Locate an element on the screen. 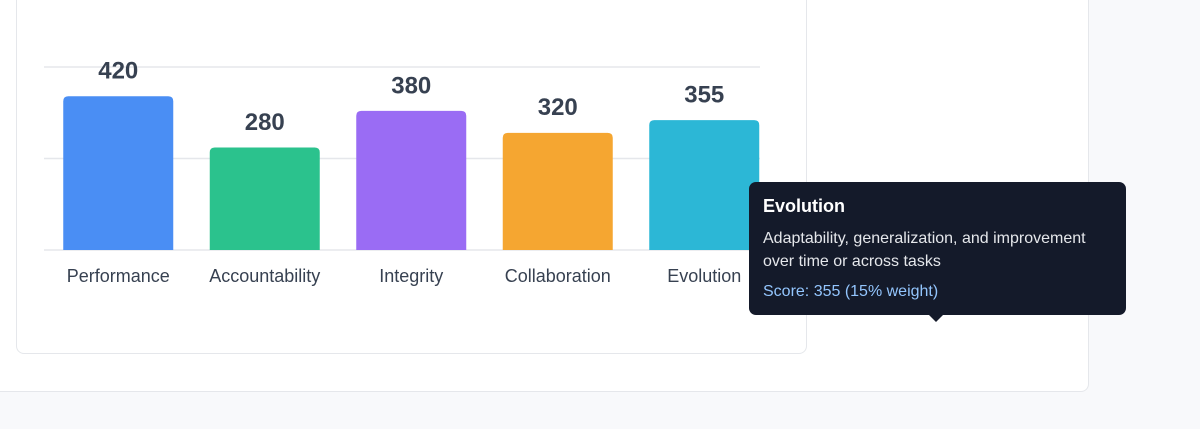  x-tick-label: Collaboration is located at coordinates (558, 276).